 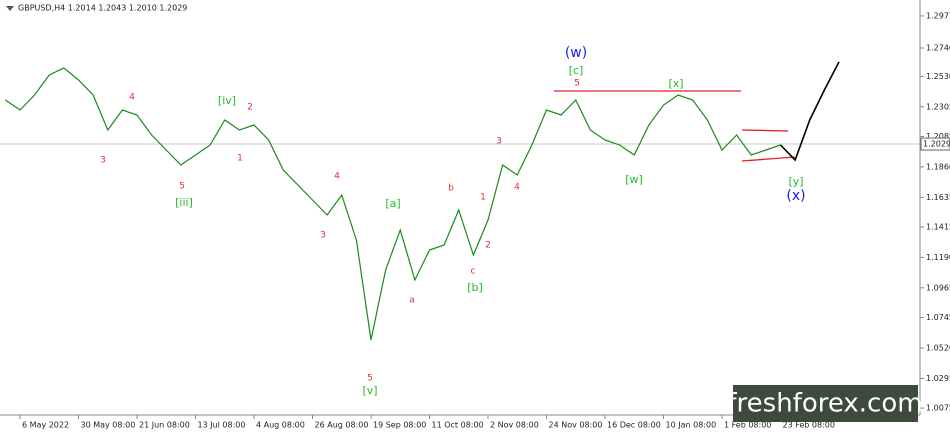 What do you see at coordinates (675, 83) in the screenshot?
I see `wave-label: [x]` at bounding box center [675, 83].